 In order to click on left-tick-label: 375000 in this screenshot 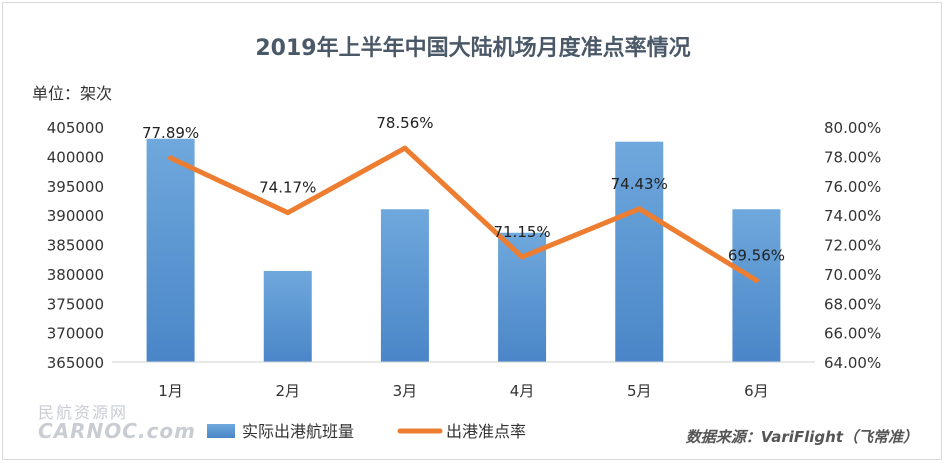, I will do `click(75, 304)`.